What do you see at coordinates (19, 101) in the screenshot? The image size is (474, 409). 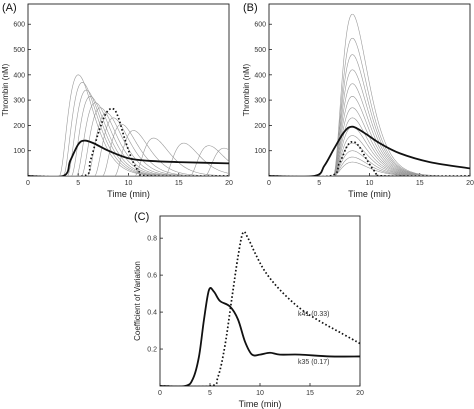 I see `y-tick-label-a: 300` at bounding box center [19, 101].